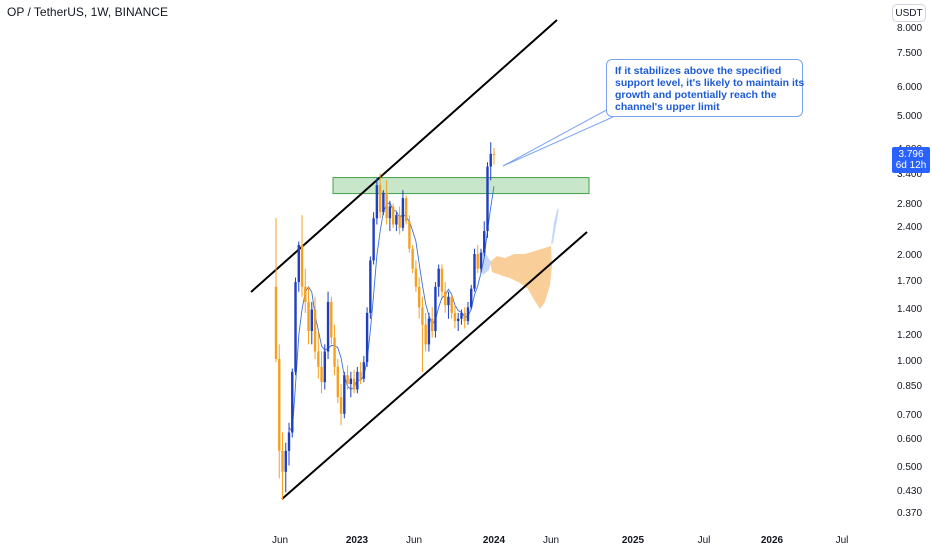 The width and height of the screenshot is (932, 550). What do you see at coordinates (909, 335) in the screenshot?
I see `y-axis-tick-label: 1.200` at bounding box center [909, 335].